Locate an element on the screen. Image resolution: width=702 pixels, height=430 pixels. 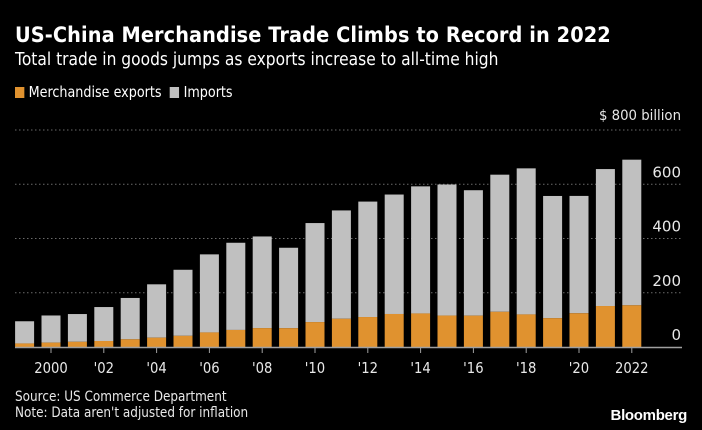
x-tick-label-2020: '20 is located at coordinates (579, 368).